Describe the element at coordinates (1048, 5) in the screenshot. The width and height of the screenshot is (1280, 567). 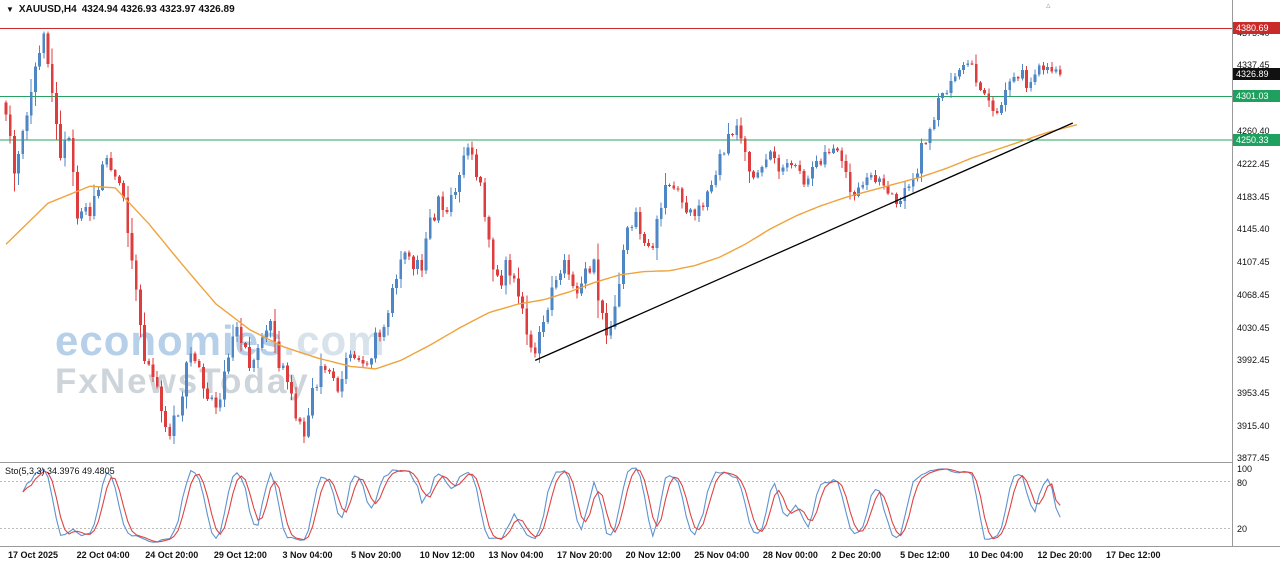
I see `chart-shift-icon: ▵` at that location.